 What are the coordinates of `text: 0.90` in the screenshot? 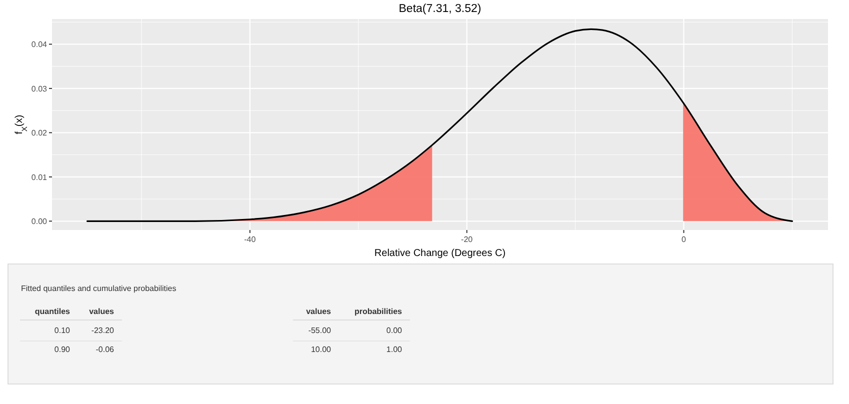 It's located at (62, 349).